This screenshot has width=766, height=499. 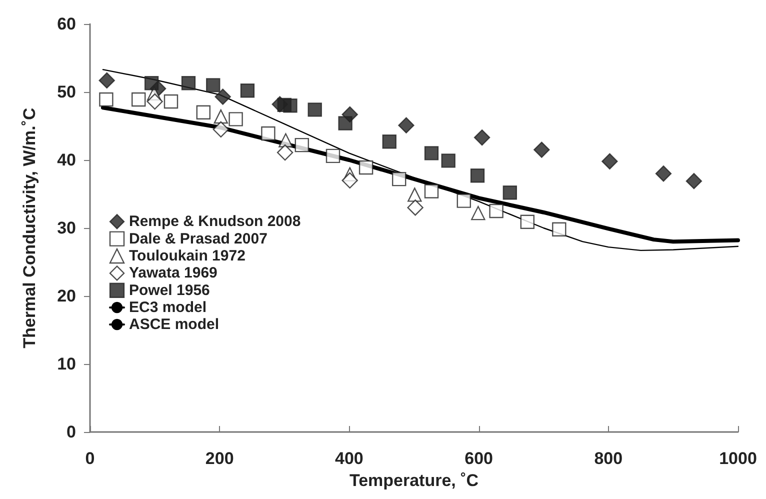 I want to click on x-tick-label: 600, so click(x=478, y=458).